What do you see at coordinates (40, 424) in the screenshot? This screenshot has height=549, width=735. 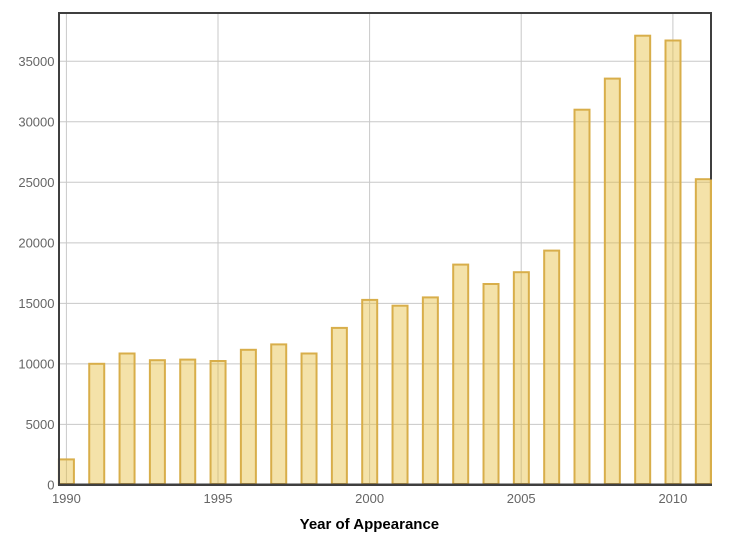 I see `svg-text: 5000` at bounding box center [40, 424].